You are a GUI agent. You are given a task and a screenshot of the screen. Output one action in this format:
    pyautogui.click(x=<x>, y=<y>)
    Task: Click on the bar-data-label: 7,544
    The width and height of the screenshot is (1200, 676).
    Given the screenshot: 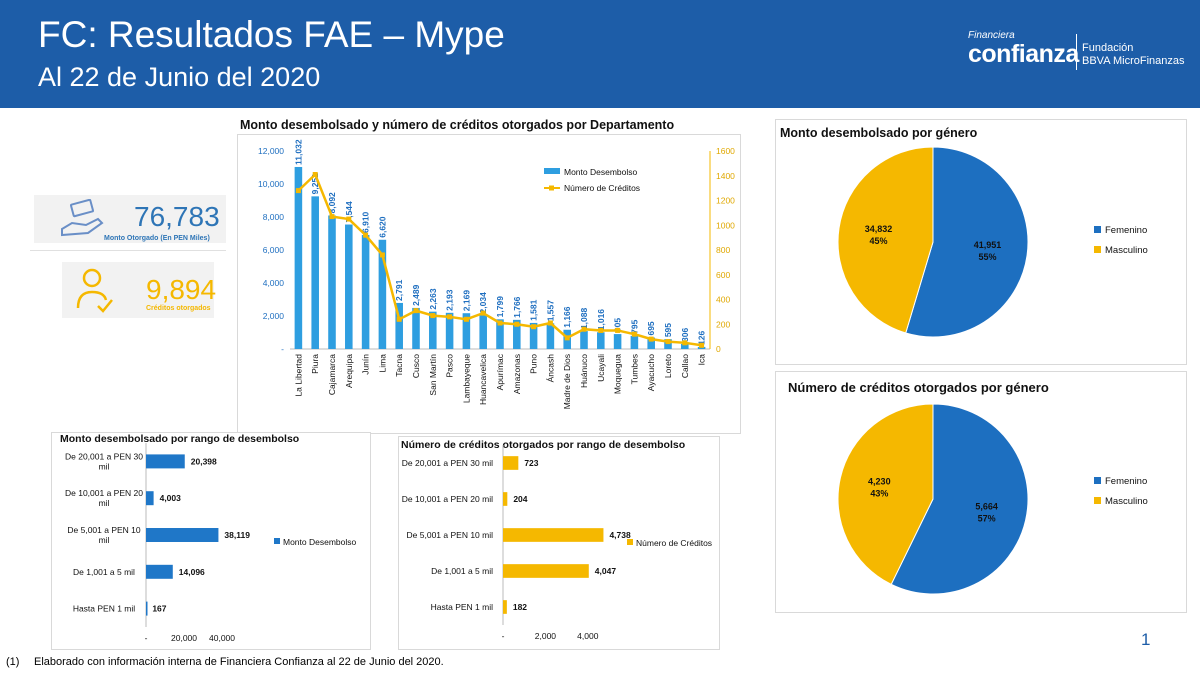 What is the action you would take?
    pyautogui.click(x=349, y=212)
    